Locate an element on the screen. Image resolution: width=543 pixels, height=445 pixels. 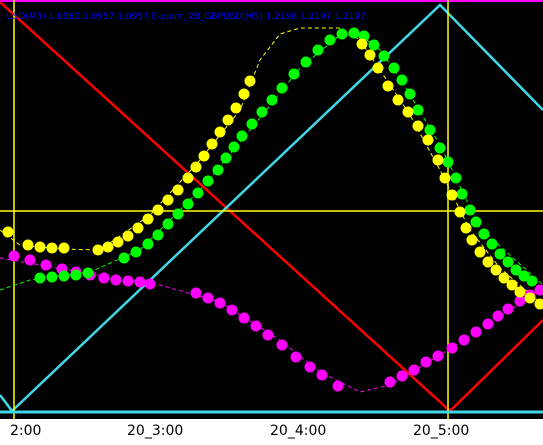
x-tick-label: 20_3:00 is located at coordinates (155, 431).